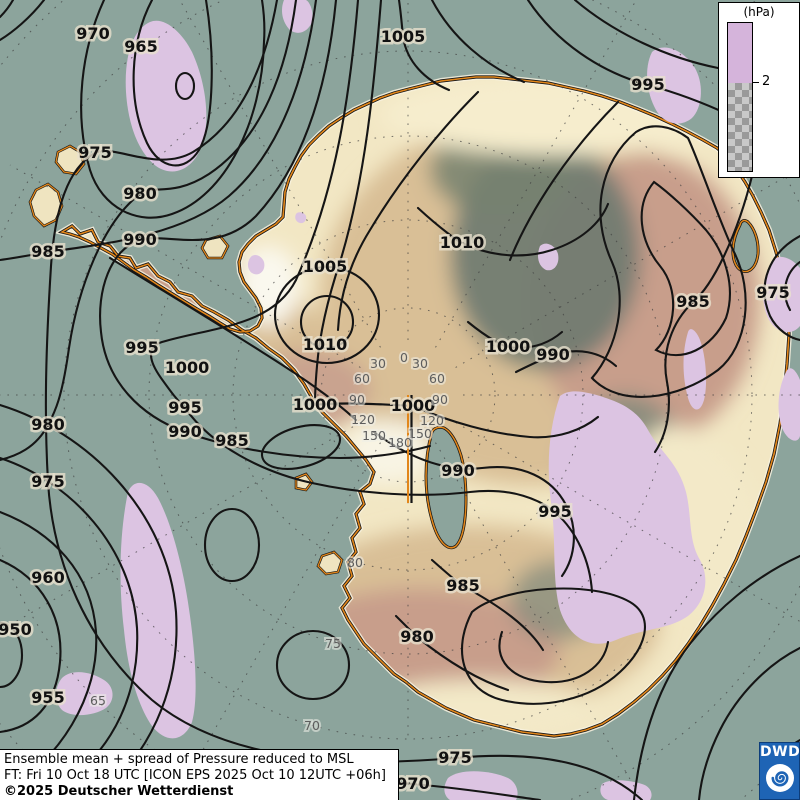 This screenshot has height=800, width=800. I want to click on legend-spread-swatch, so click(740, 53).